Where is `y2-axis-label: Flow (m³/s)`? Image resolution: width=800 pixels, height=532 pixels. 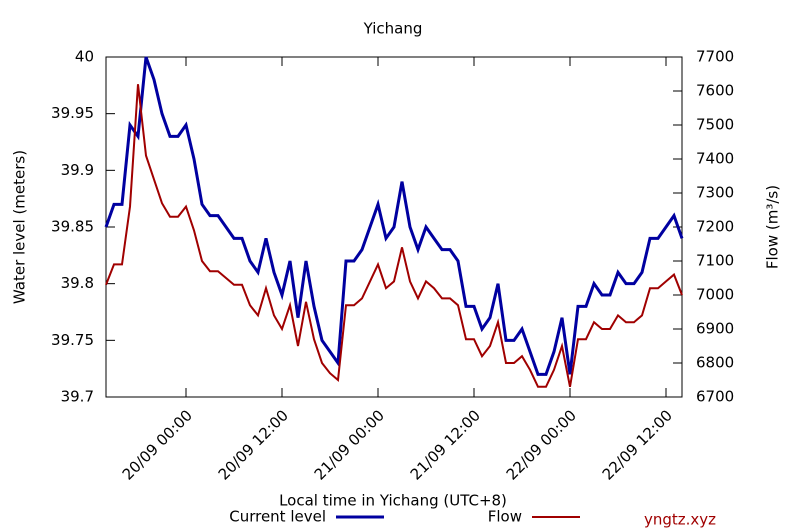 y2-axis-label: Flow (m³/s) is located at coordinates (773, 227).